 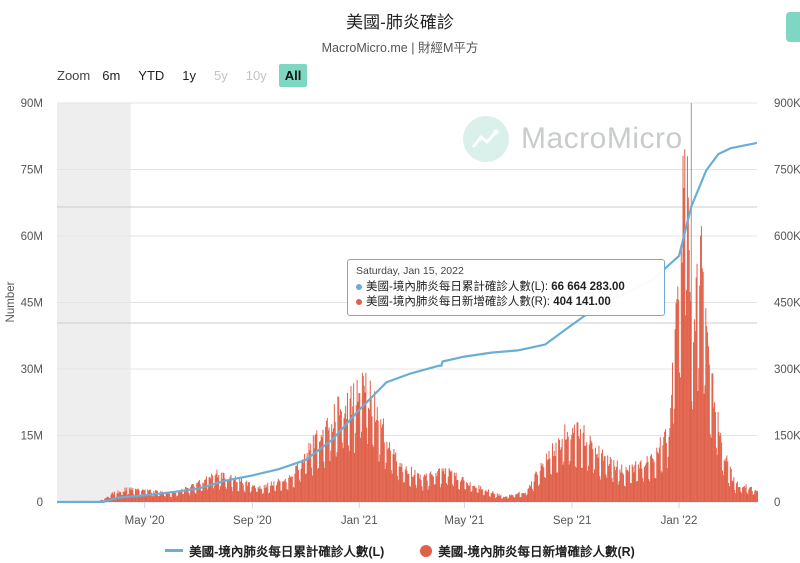 What do you see at coordinates (256, 75) in the screenshot?
I see `zoom-10y-button: 10y` at bounding box center [256, 75].